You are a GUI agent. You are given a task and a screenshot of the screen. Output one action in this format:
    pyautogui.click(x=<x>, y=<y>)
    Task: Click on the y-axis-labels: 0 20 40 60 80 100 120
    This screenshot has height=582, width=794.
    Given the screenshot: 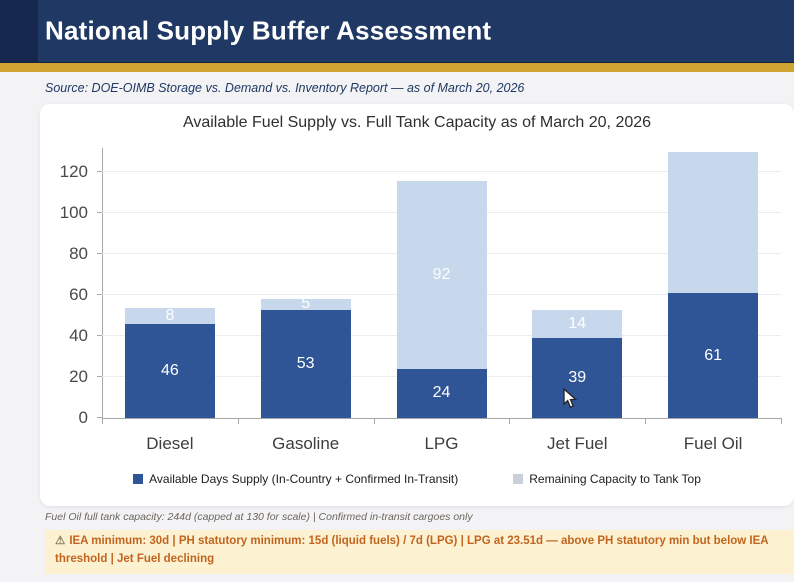 What is the action you would take?
    pyautogui.click(x=67, y=289)
    